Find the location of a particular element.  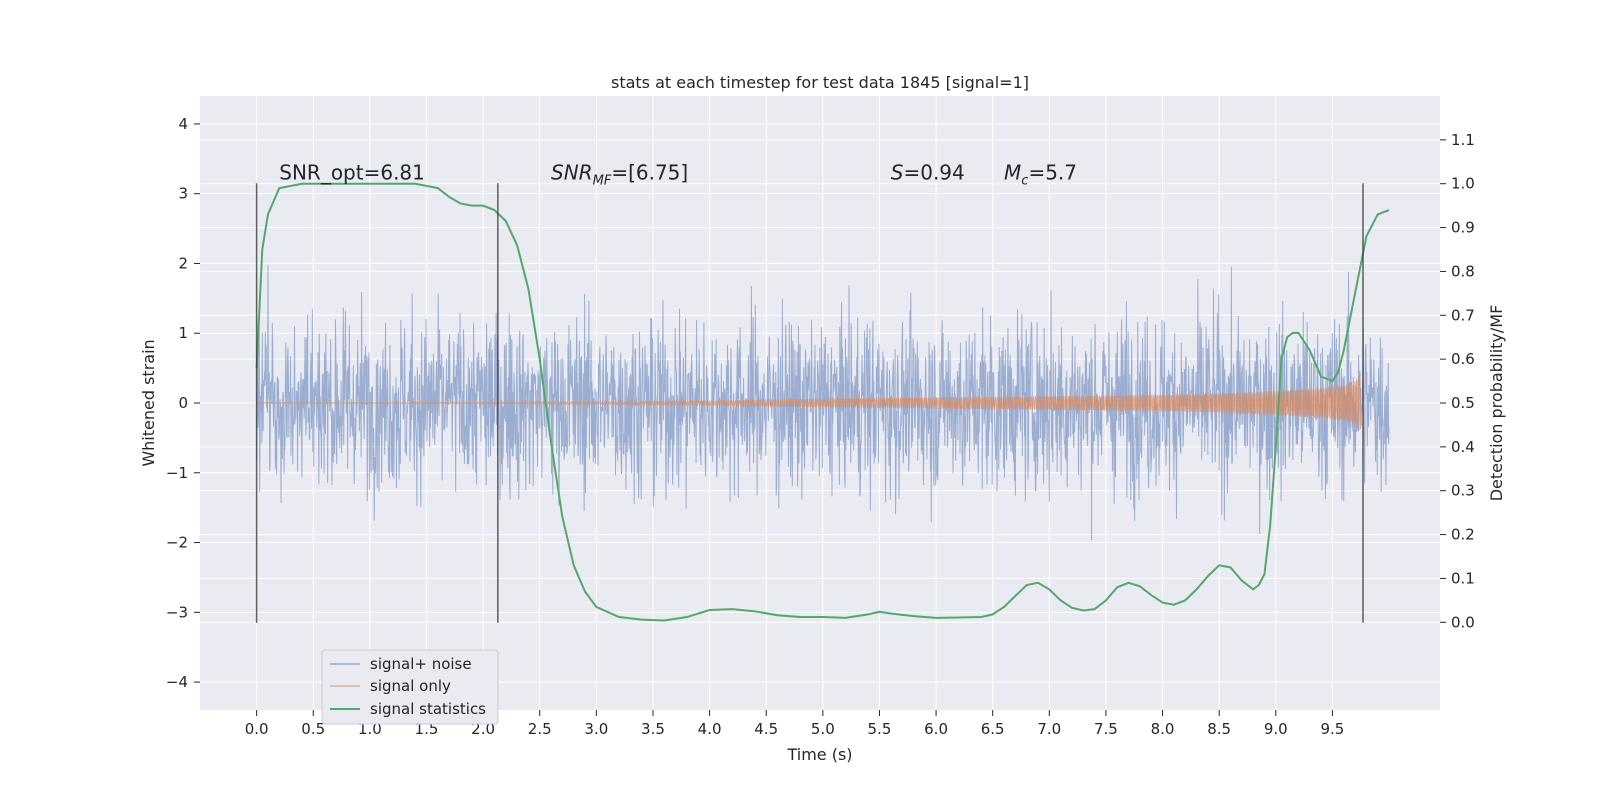

x-tick-label-9: 4.5 is located at coordinates (766, 729).